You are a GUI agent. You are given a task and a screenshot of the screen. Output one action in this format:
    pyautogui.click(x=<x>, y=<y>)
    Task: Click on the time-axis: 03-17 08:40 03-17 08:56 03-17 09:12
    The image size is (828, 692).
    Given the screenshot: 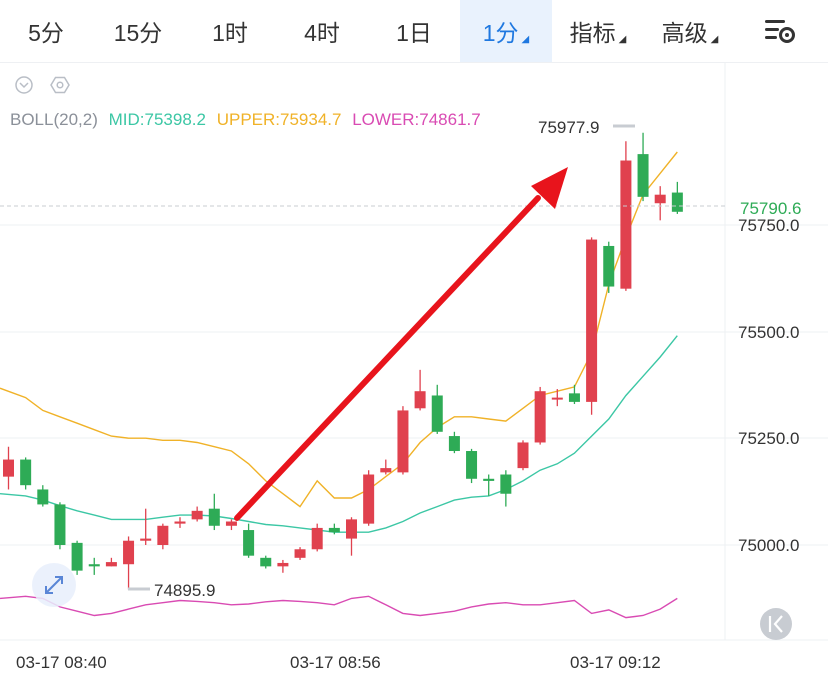 What is the action you would take?
    pyautogui.click(x=338, y=662)
    